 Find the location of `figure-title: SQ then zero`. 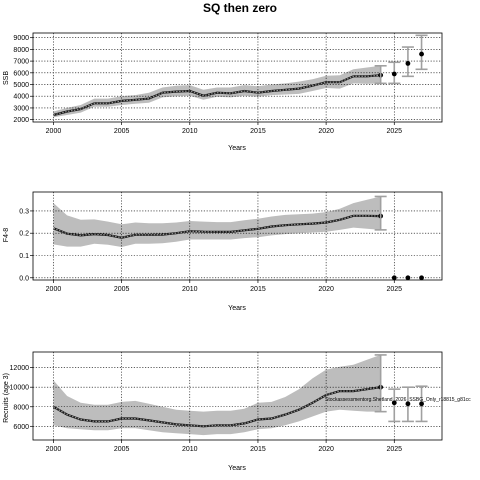

figure-title: SQ then zero is located at coordinates (240, 8).